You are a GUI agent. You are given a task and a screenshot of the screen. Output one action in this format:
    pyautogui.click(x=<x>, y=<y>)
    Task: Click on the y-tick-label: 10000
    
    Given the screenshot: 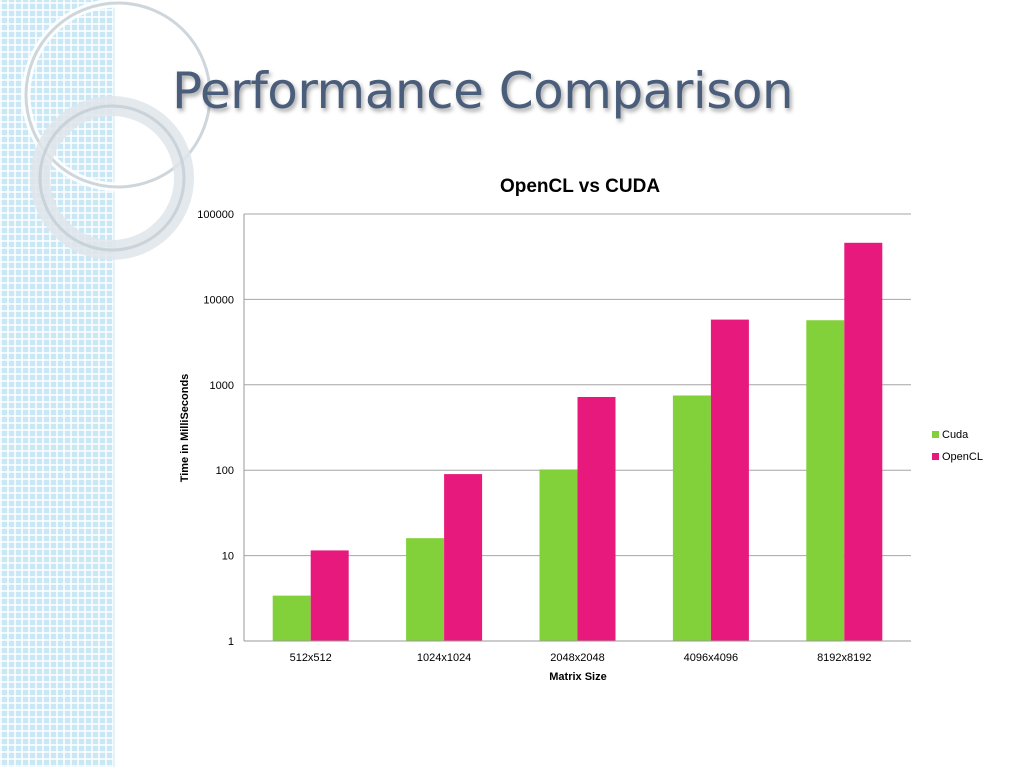 What is the action you would take?
    pyautogui.click(x=218, y=300)
    